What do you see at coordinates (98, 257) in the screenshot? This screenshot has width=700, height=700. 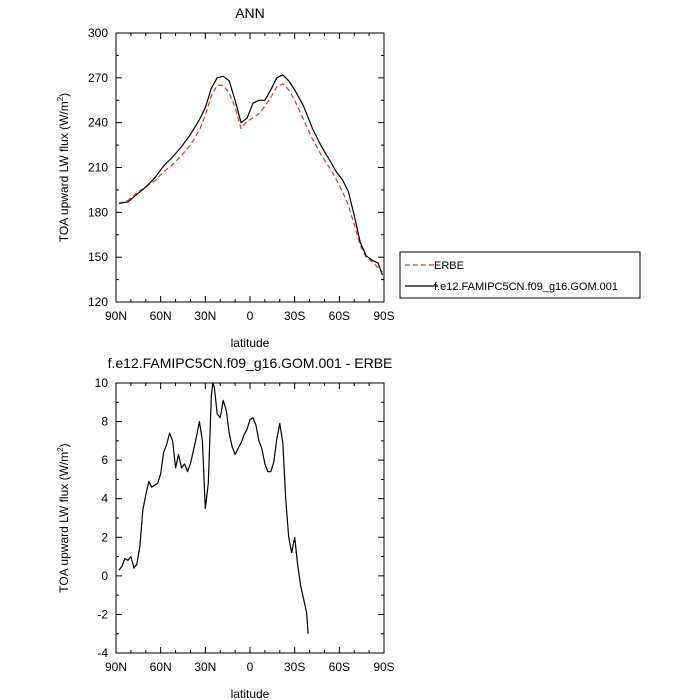 I see `y-tick-label: 150` at bounding box center [98, 257].